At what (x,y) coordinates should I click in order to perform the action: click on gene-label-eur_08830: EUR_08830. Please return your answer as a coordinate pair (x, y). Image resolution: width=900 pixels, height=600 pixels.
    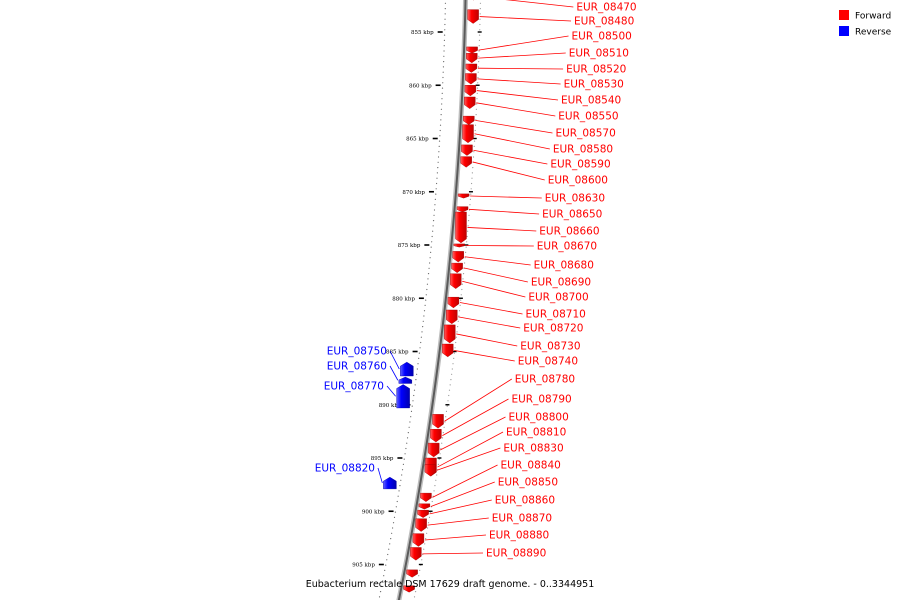
    Looking at the image, I should click on (533, 449).